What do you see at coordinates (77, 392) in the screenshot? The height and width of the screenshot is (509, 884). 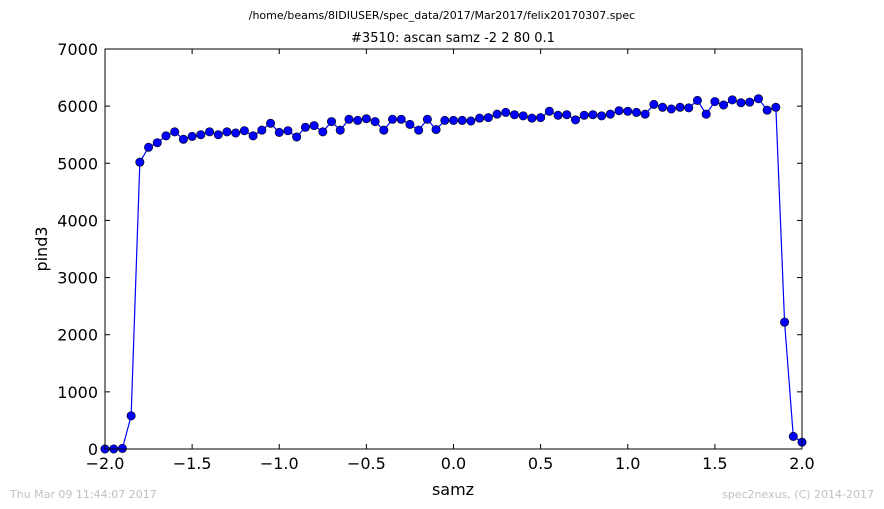 I see `y-tick-label: 1000` at bounding box center [77, 392].